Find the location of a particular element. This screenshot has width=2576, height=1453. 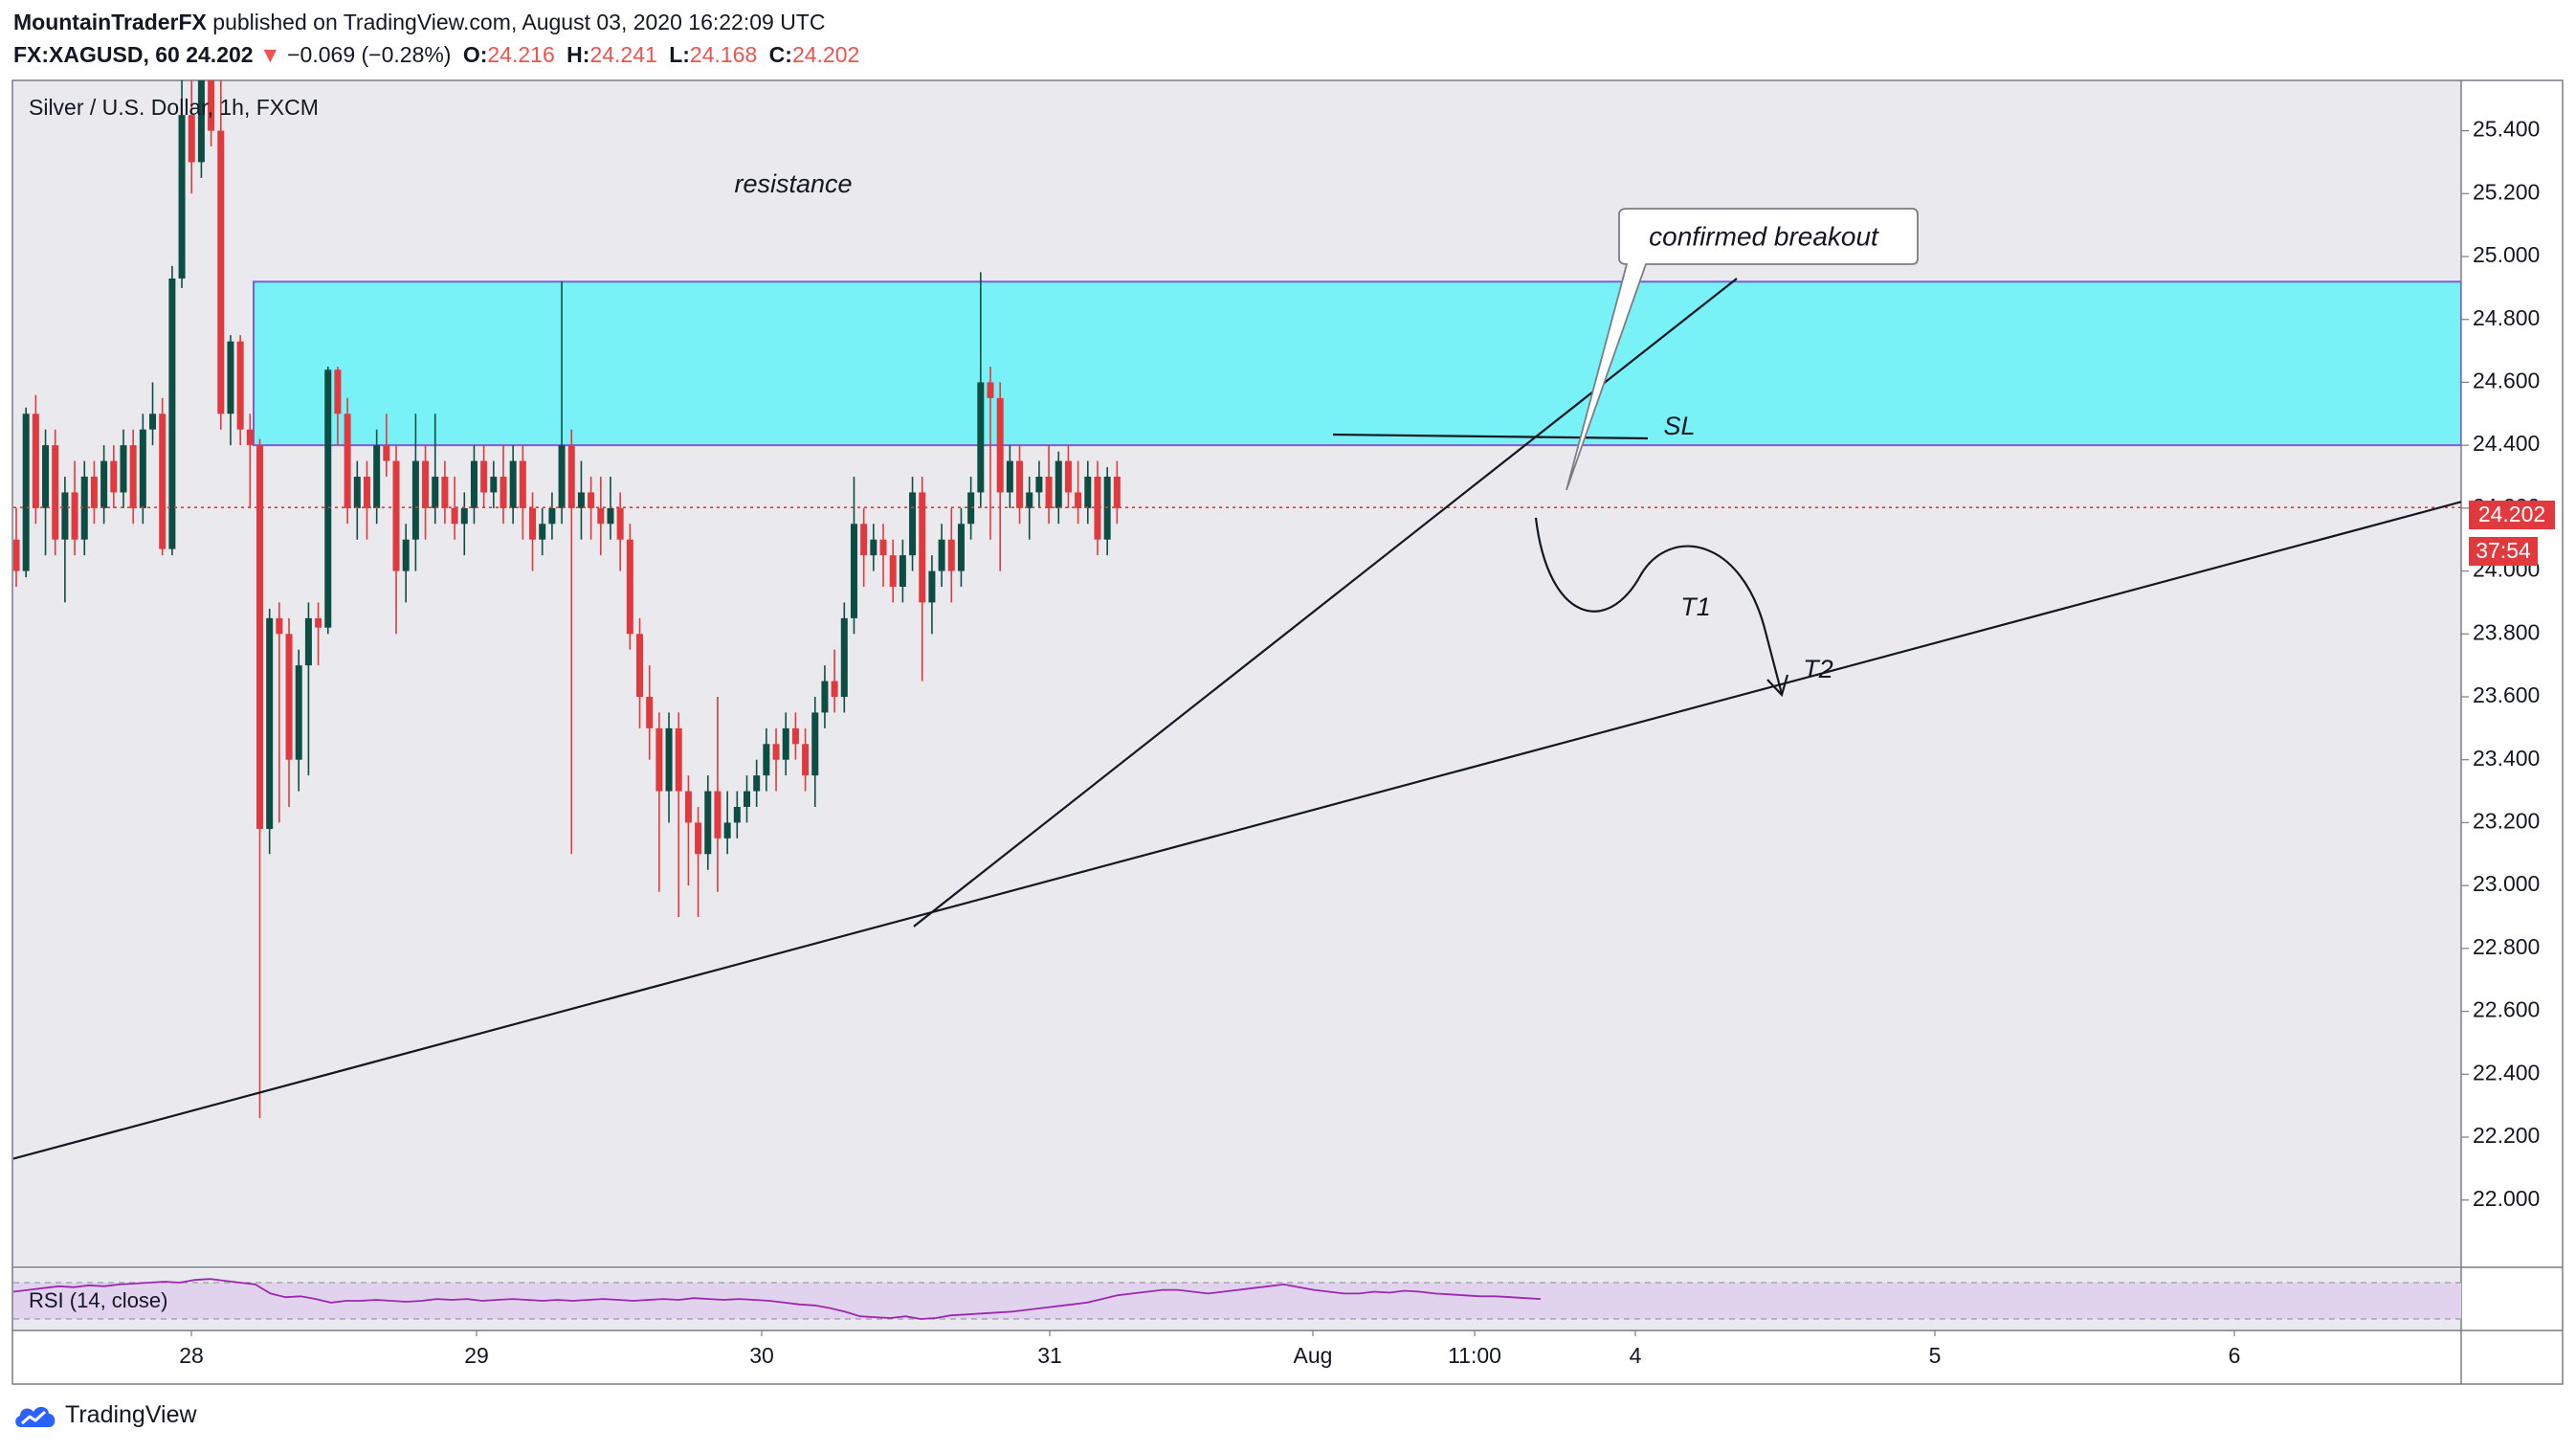

breakout-callout is located at coordinates (1742, 349).